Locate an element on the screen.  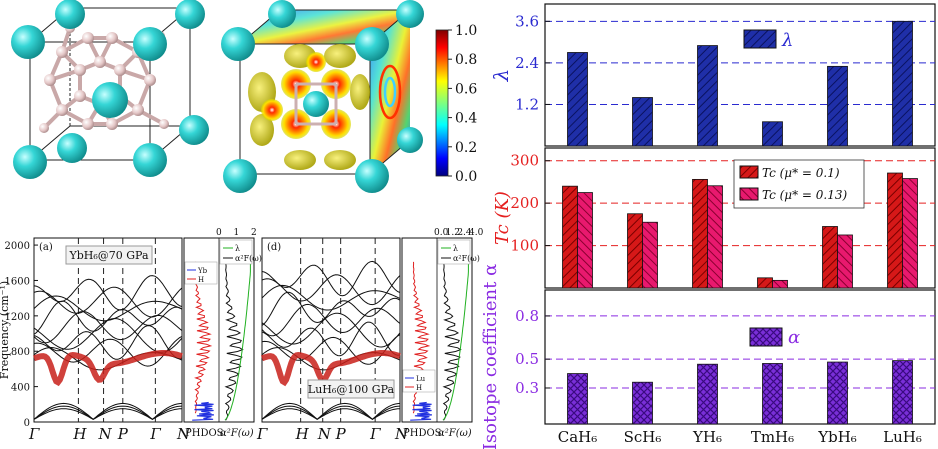
pdos-h-curve is located at coordinates (203, 337).